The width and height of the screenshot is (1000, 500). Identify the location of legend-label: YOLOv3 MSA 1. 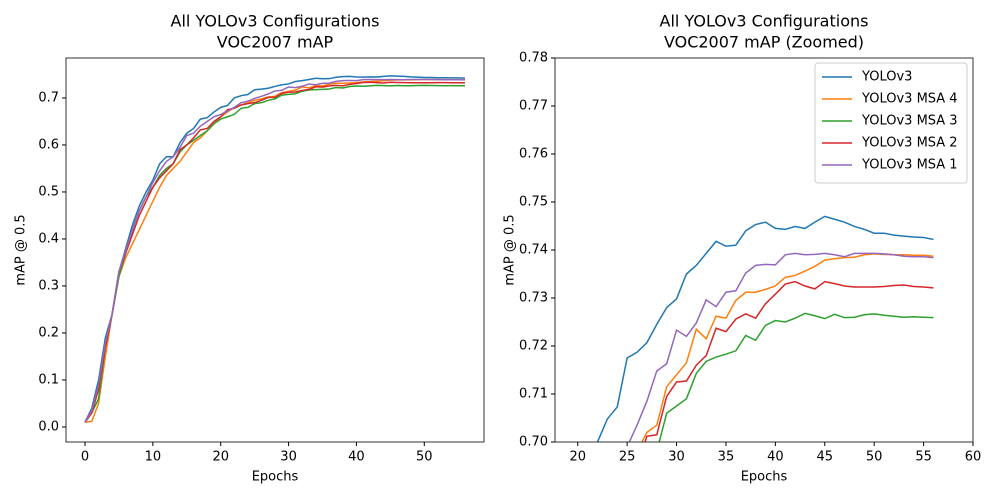
(909, 165).